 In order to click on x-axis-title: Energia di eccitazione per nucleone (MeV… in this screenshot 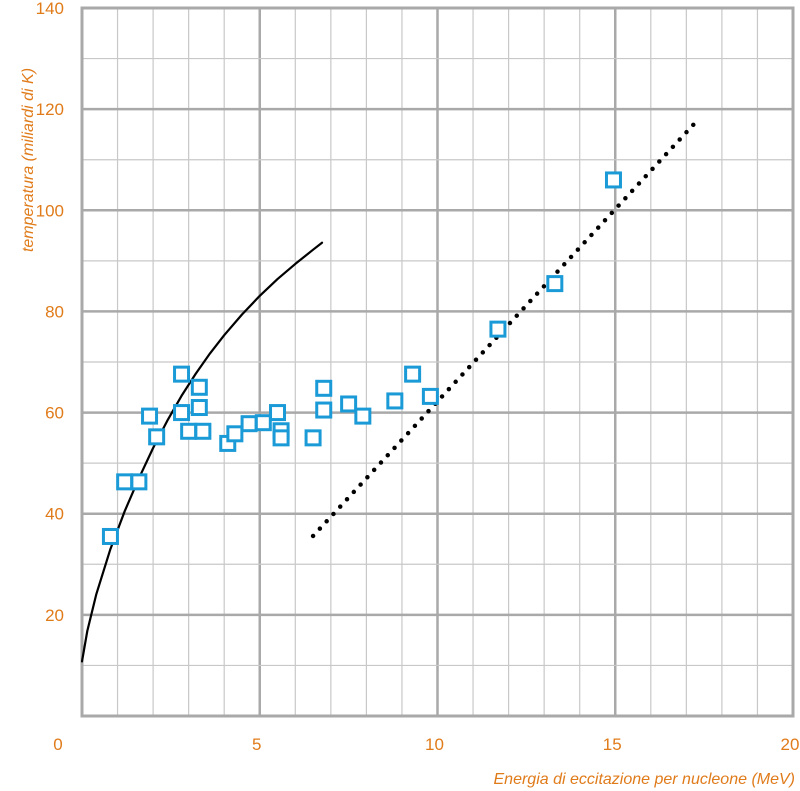, I will do `click(645, 779)`.